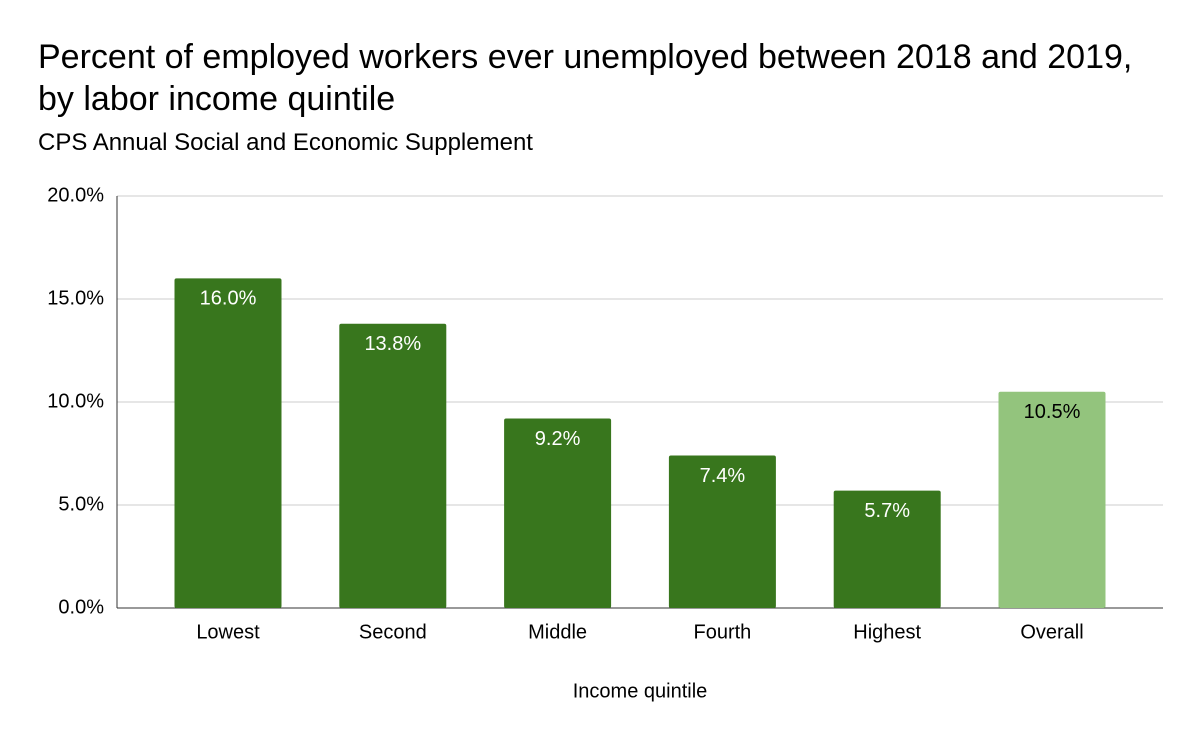 The height and width of the screenshot is (742, 1200). I want to click on y-tick-label: 15.0%, so click(75, 298).